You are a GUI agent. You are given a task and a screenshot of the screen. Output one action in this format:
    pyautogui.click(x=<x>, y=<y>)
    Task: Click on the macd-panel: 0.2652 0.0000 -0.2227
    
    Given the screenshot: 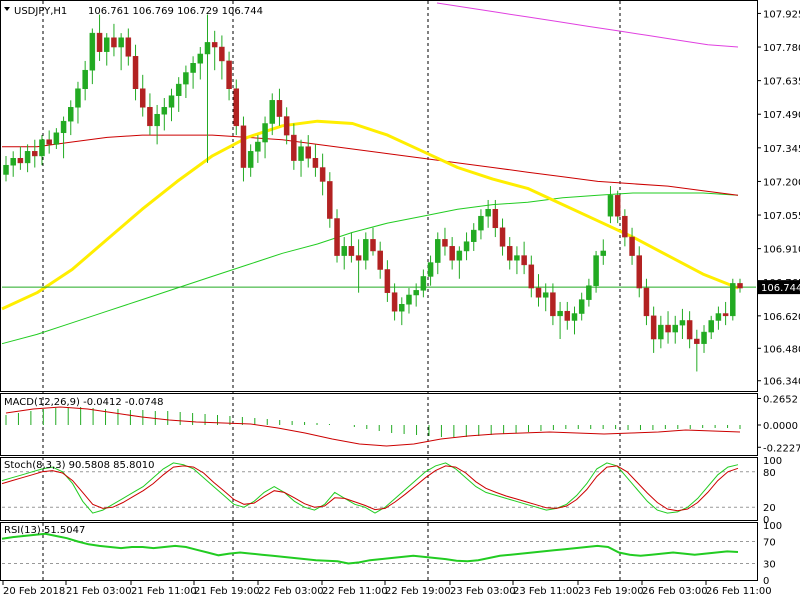 What is the action you would take?
    pyautogui.click(x=402, y=424)
    